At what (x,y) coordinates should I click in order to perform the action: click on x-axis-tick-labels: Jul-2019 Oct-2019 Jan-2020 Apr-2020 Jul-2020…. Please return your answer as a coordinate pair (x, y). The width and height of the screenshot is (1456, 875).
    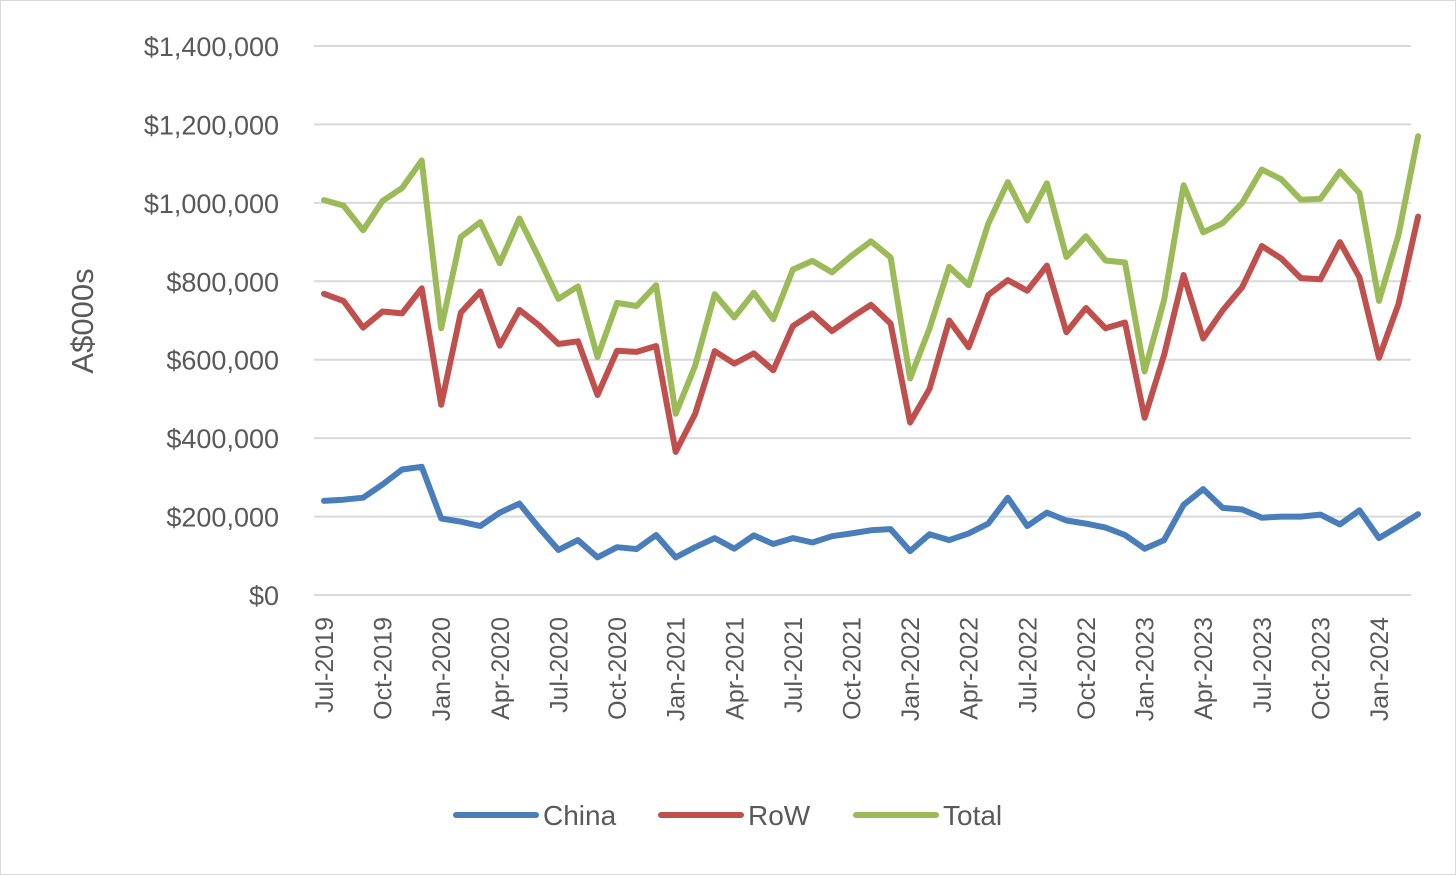
    Looking at the image, I should click on (852, 669).